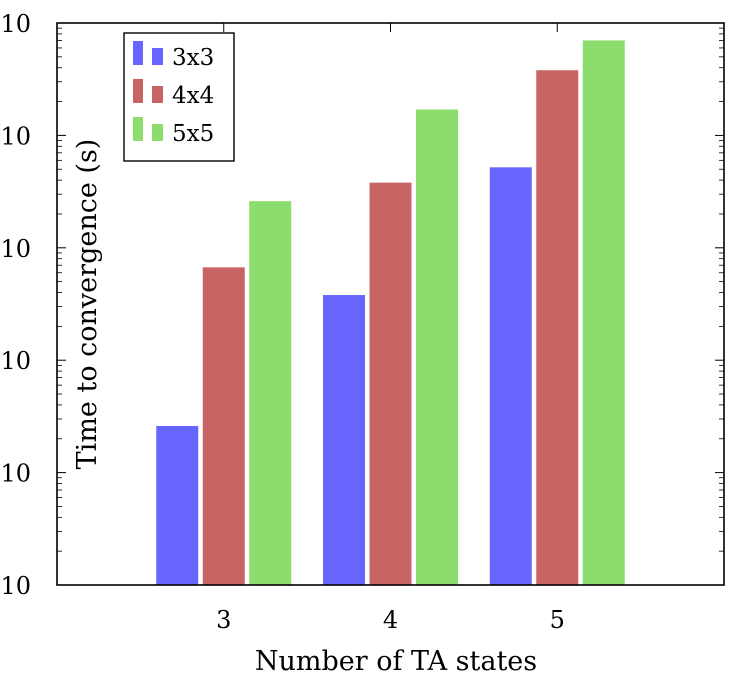 The image size is (750, 686). I want to click on legend-label-4x4: 4x4, so click(193, 96).